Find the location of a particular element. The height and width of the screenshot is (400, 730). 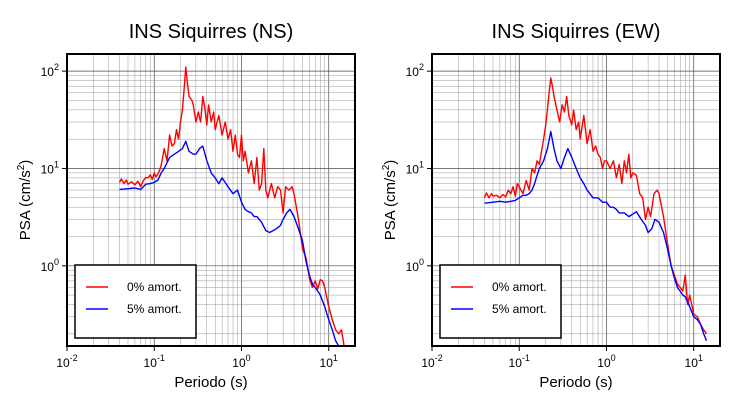

chart-title: INS Siquirres (EW) is located at coordinates (576, 32).